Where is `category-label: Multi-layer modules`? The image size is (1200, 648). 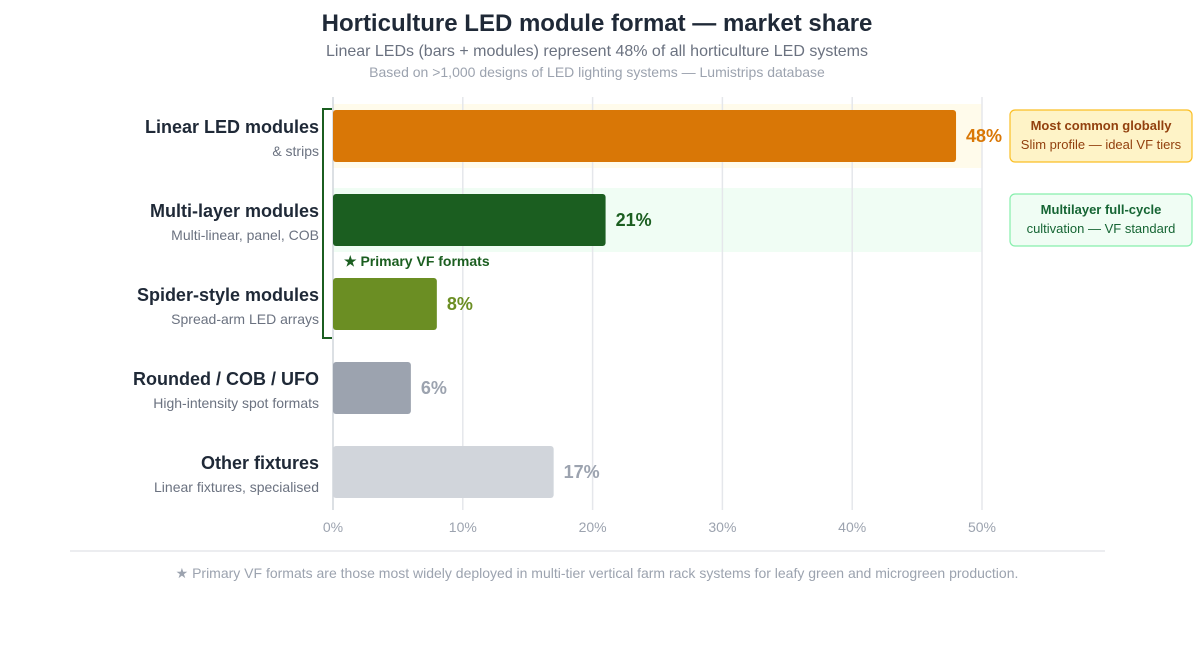
category-label: Multi-layer modules is located at coordinates (234, 211).